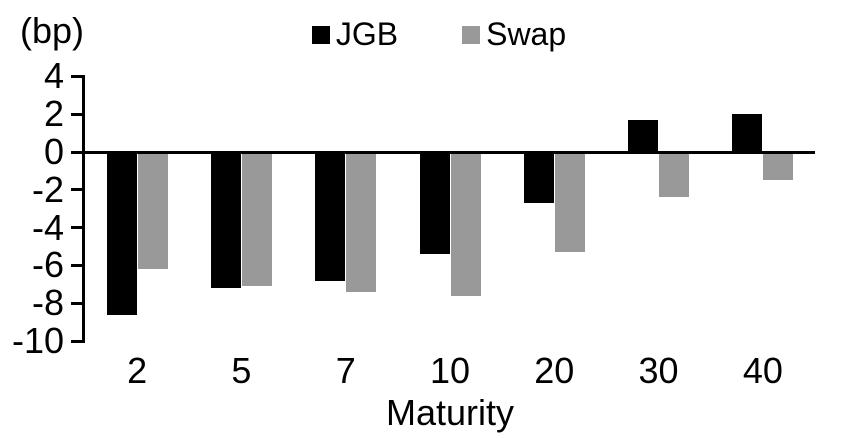 The height and width of the screenshot is (438, 852). I want to click on x-tick-label: 7, so click(345, 370).